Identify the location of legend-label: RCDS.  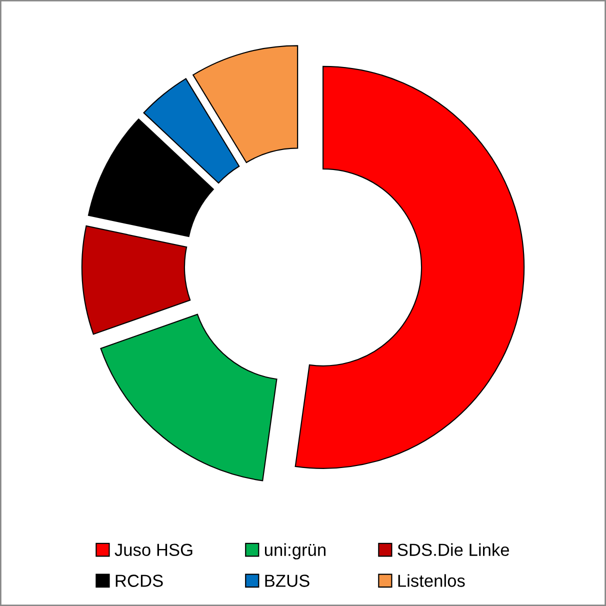
(139, 580).